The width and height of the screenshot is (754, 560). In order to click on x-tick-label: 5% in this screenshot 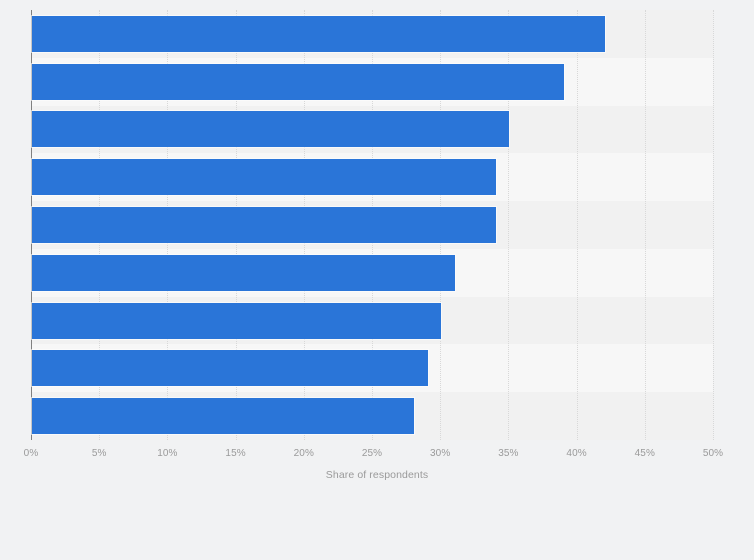, I will do `click(99, 453)`.